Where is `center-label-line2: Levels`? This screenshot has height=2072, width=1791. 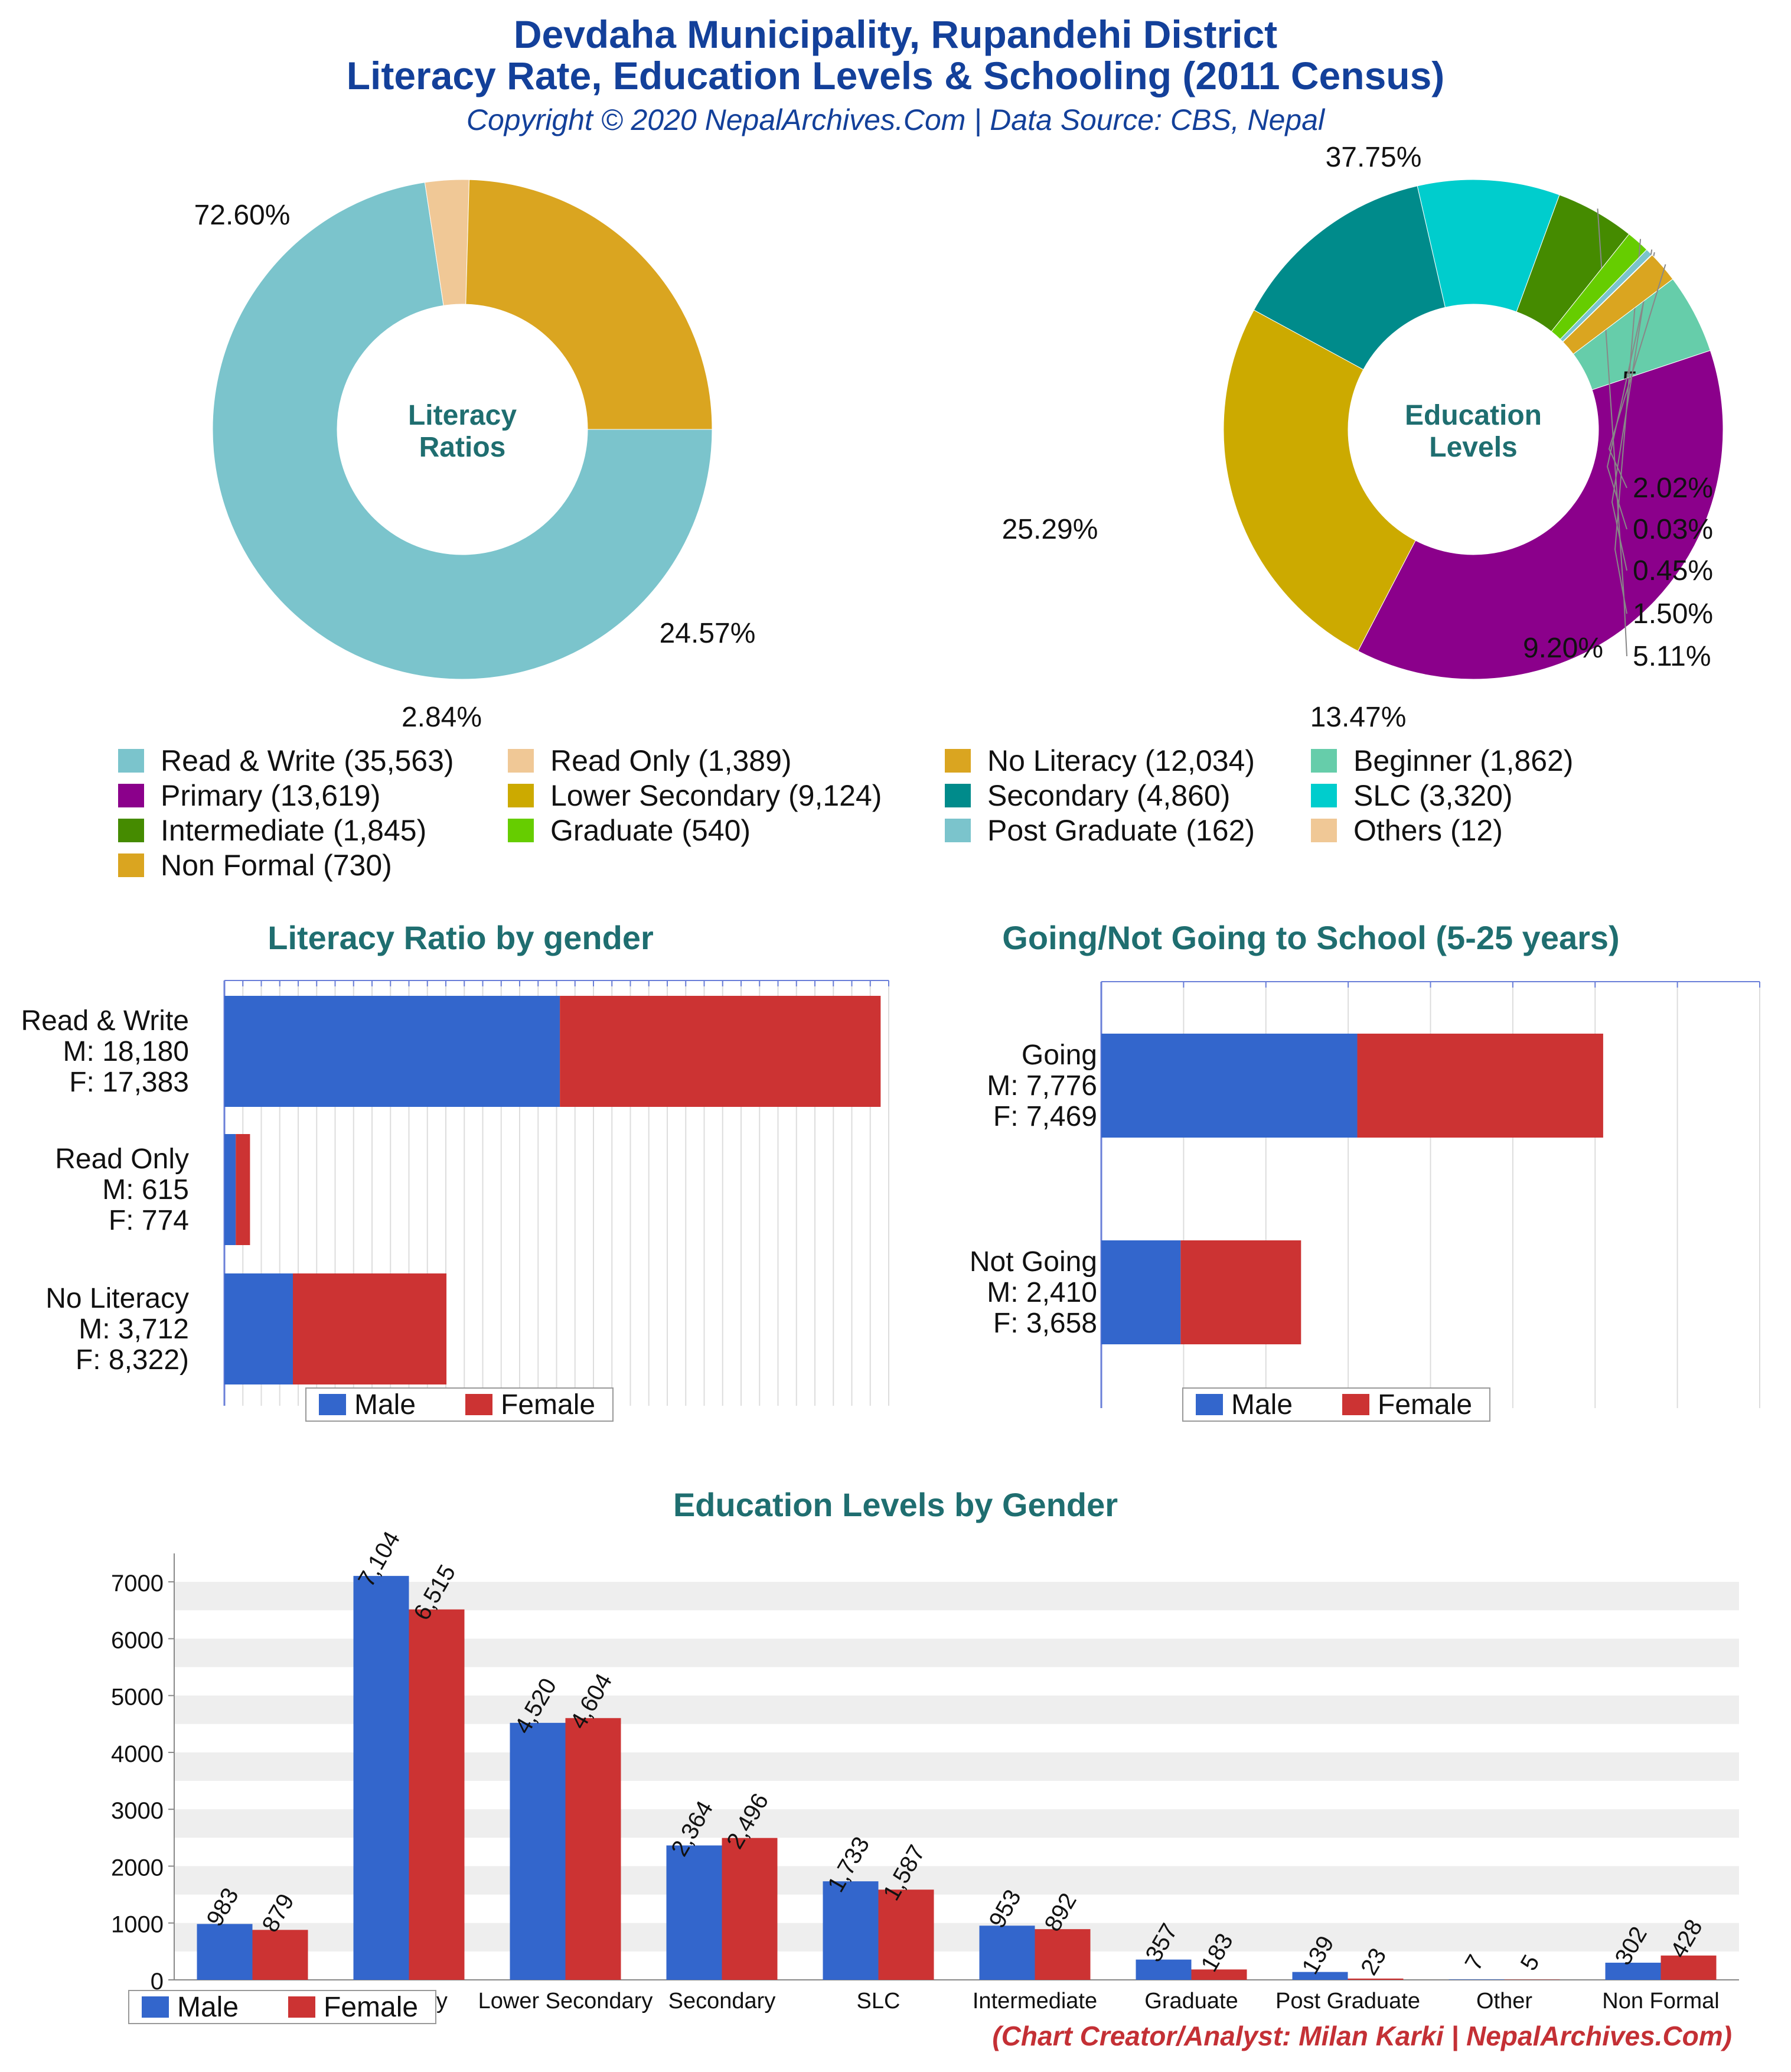
center-label-line2: Levels is located at coordinates (1473, 447).